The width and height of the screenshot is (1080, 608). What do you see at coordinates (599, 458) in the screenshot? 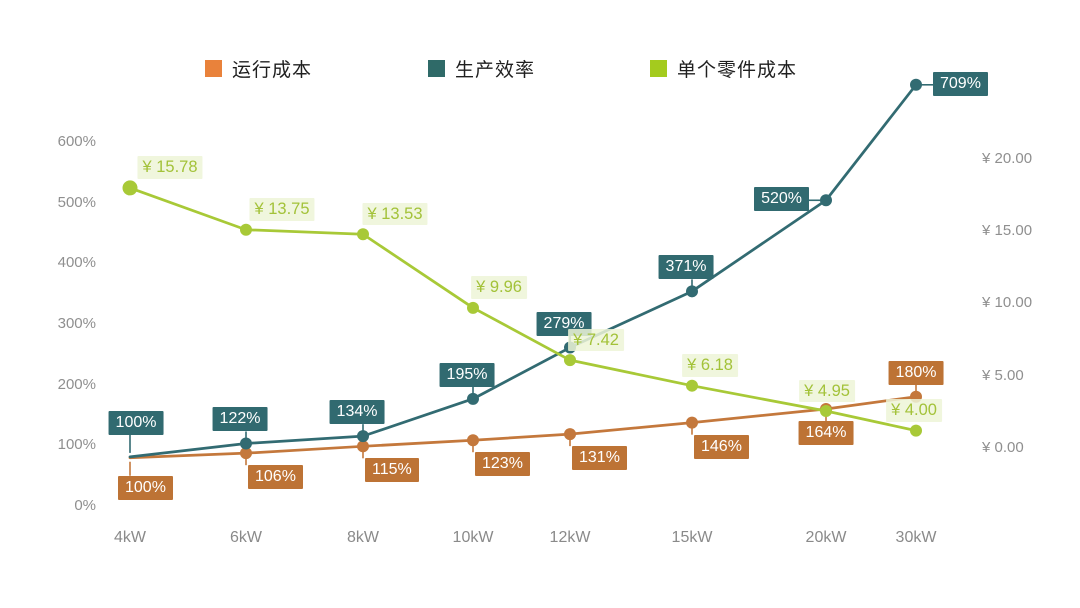
I see `data-label-operating-cost-12kW: 131%` at bounding box center [599, 458].